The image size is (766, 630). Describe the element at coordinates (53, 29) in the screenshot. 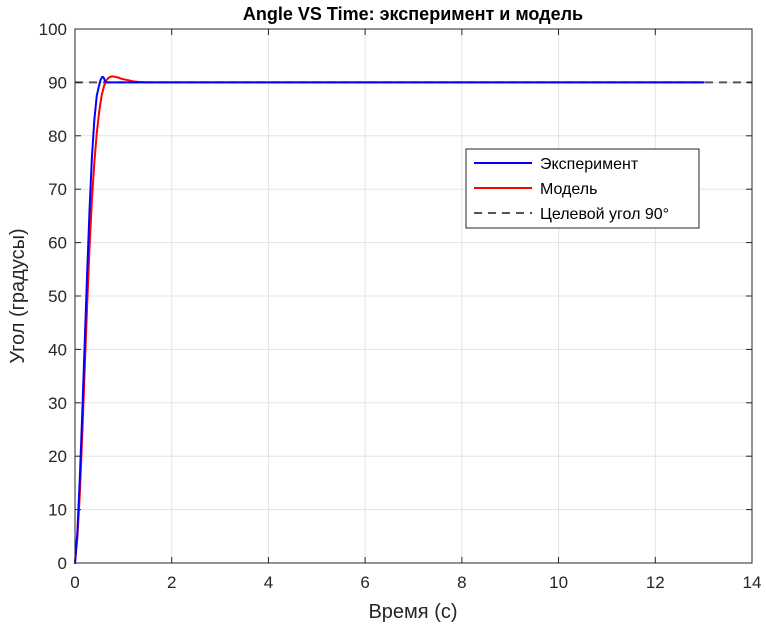

I see `y-tick-label: 100` at that location.